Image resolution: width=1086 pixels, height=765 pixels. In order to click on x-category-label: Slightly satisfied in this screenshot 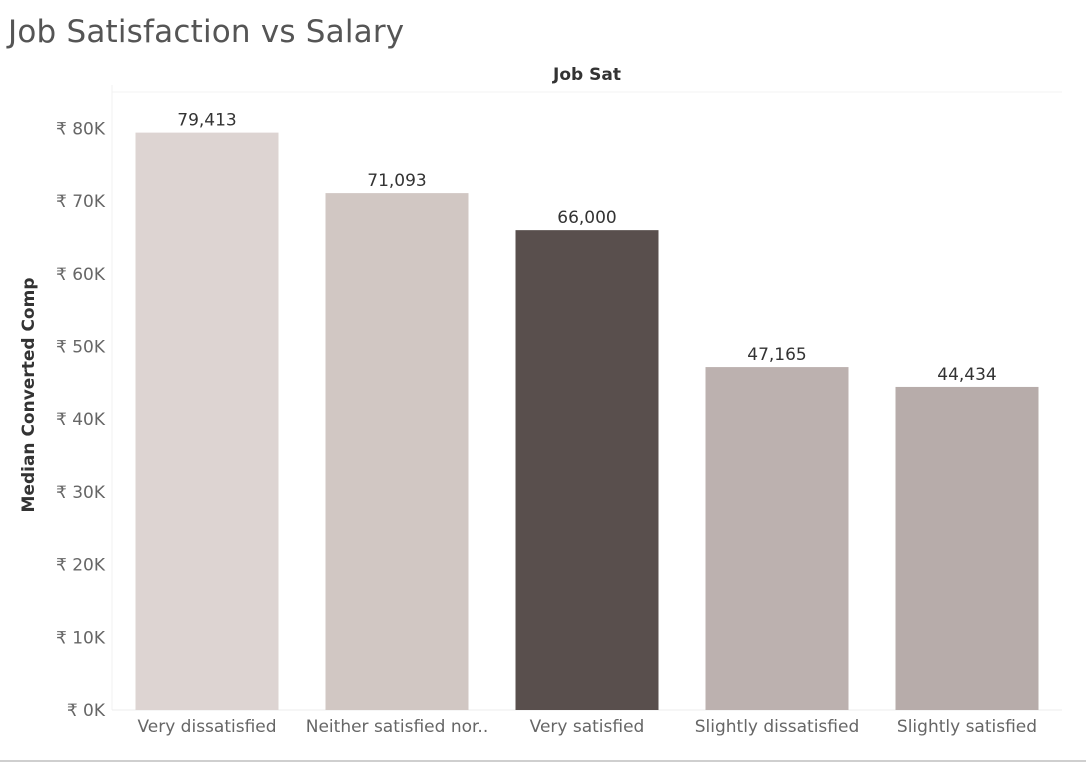, I will do `click(967, 727)`.